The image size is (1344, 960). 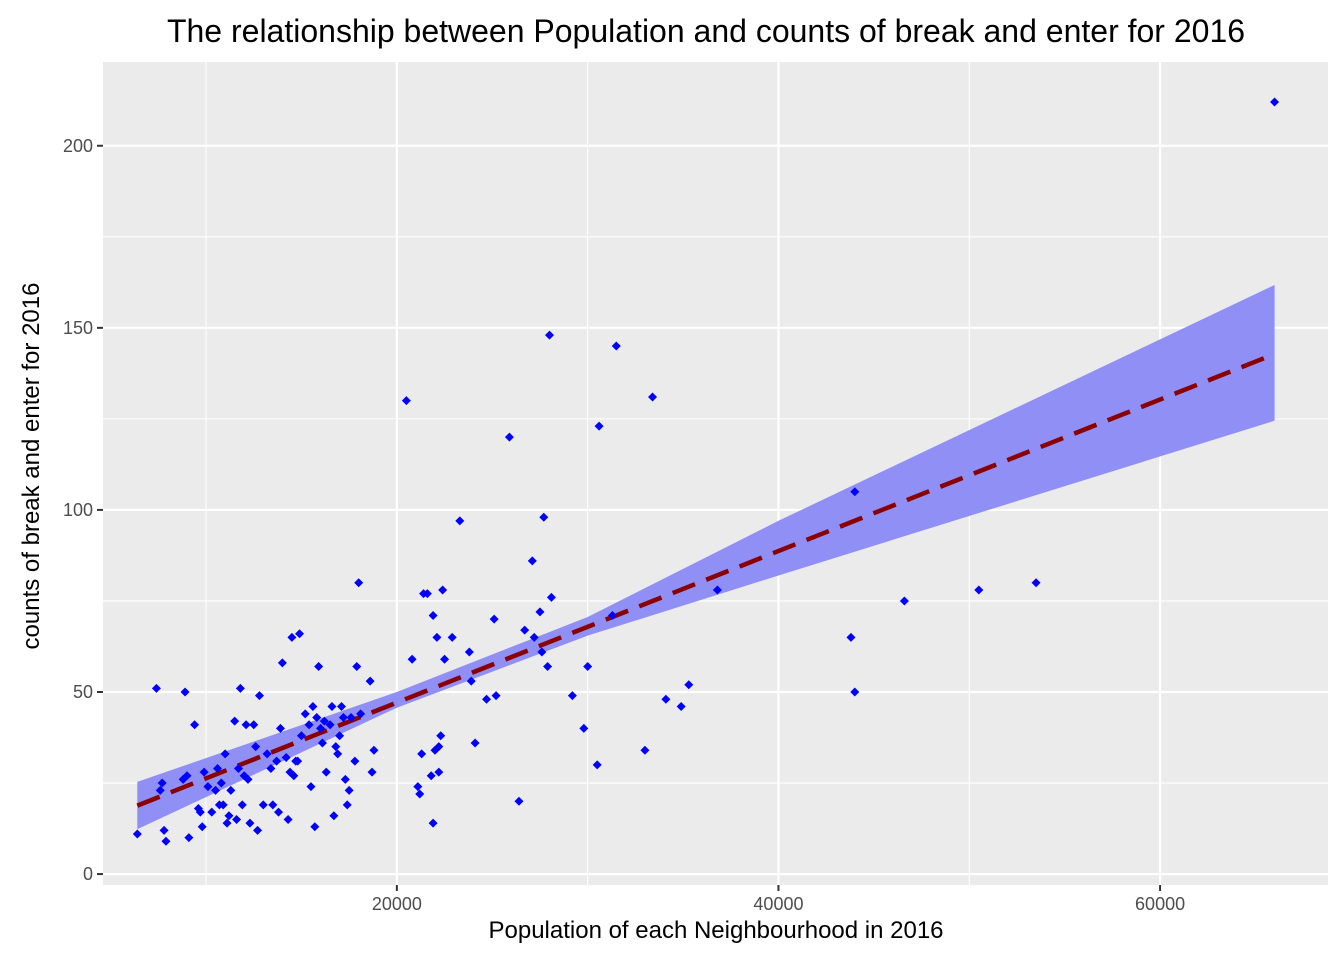 I want to click on y-tick-label: 50, so click(x=83, y=692).